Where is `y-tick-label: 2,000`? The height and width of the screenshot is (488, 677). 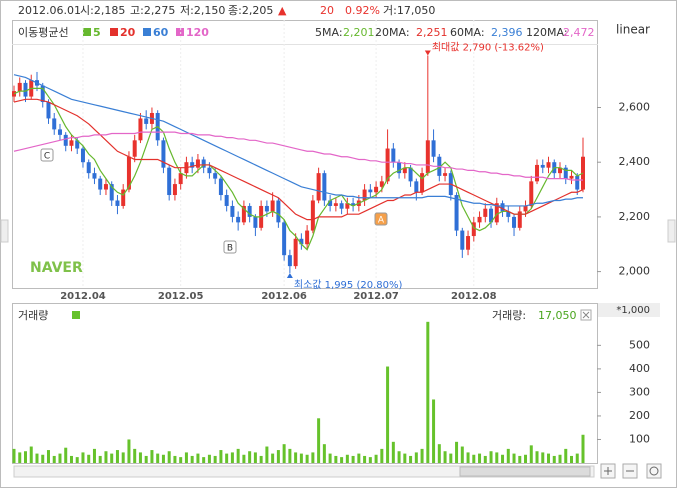
y-tick-label: 2,000 is located at coordinates (635, 271).